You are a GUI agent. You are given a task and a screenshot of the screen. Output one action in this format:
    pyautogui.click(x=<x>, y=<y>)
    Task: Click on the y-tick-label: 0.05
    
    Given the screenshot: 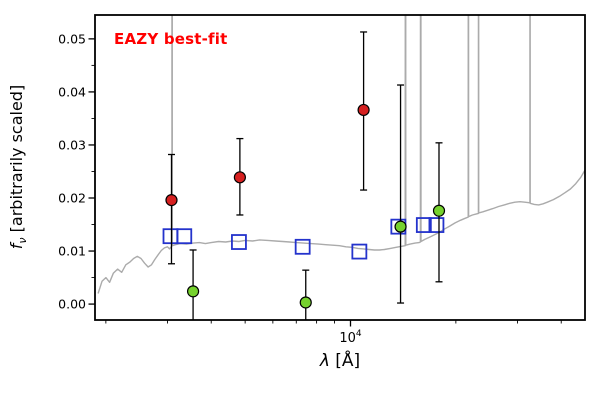 What is the action you would take?
    pyautogui.click(x=72, y=38)
    